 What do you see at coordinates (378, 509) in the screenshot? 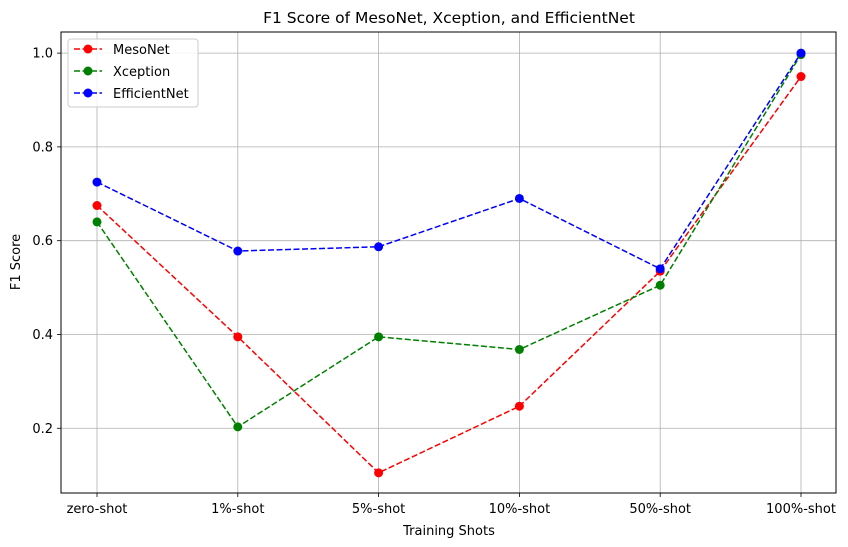
I see `x-tick-label: 5%-shot` at bounding box center [378, 509].